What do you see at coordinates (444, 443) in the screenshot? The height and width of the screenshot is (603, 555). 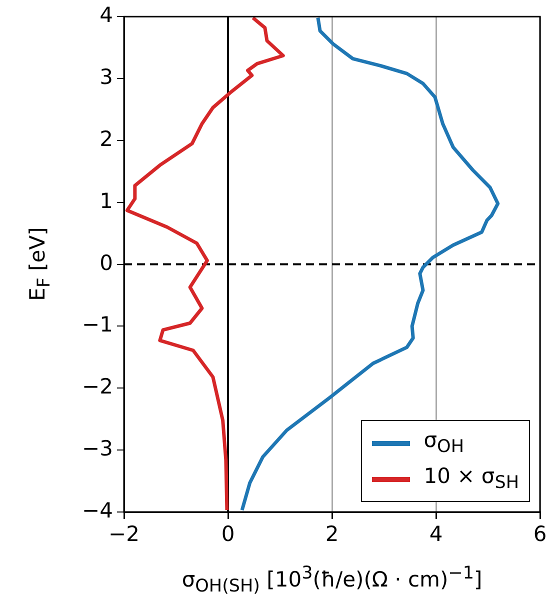 I see `legend-label: σ$_{OH}$` at bounding box center [444, 443].